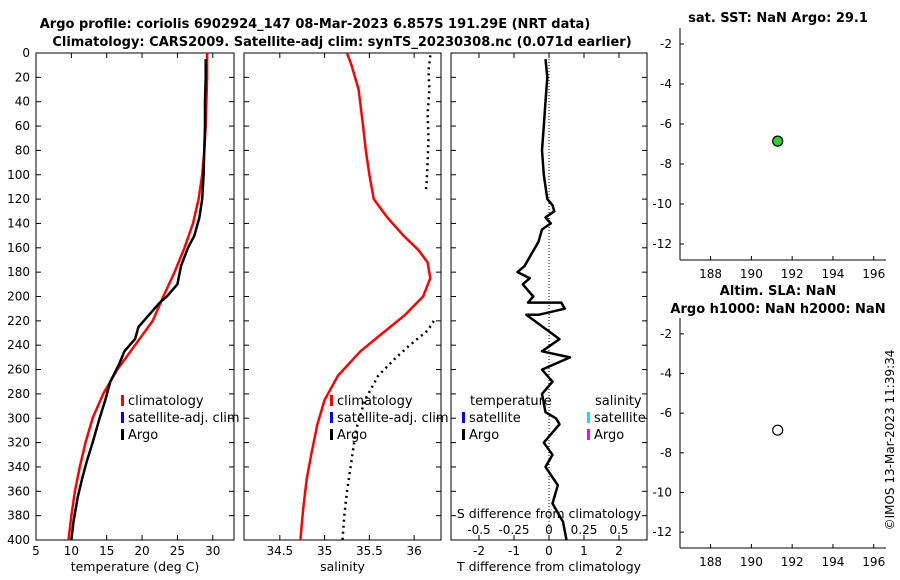 The height and width of the screenshot is (580, 900). Describe the element at coordinates (428, 124) in the screenshot. I see `salinity-argo-line-upper` at that location.